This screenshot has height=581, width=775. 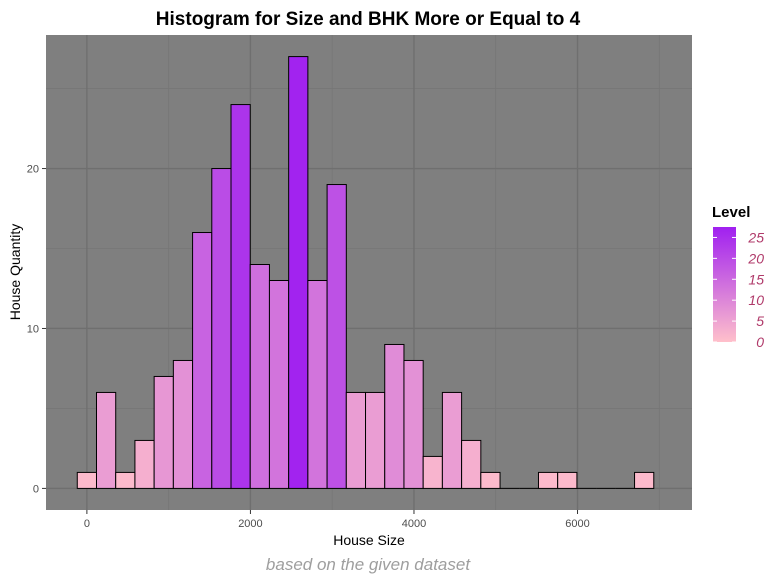 I want to click on legend-label: 10, so click(x=756, y=300).